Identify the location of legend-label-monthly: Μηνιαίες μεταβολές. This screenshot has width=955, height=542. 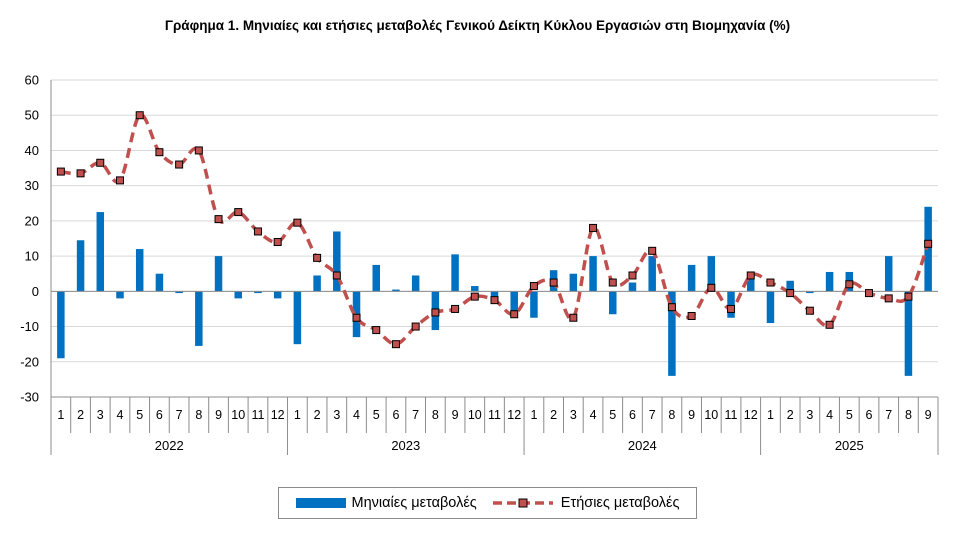
(414, 503).